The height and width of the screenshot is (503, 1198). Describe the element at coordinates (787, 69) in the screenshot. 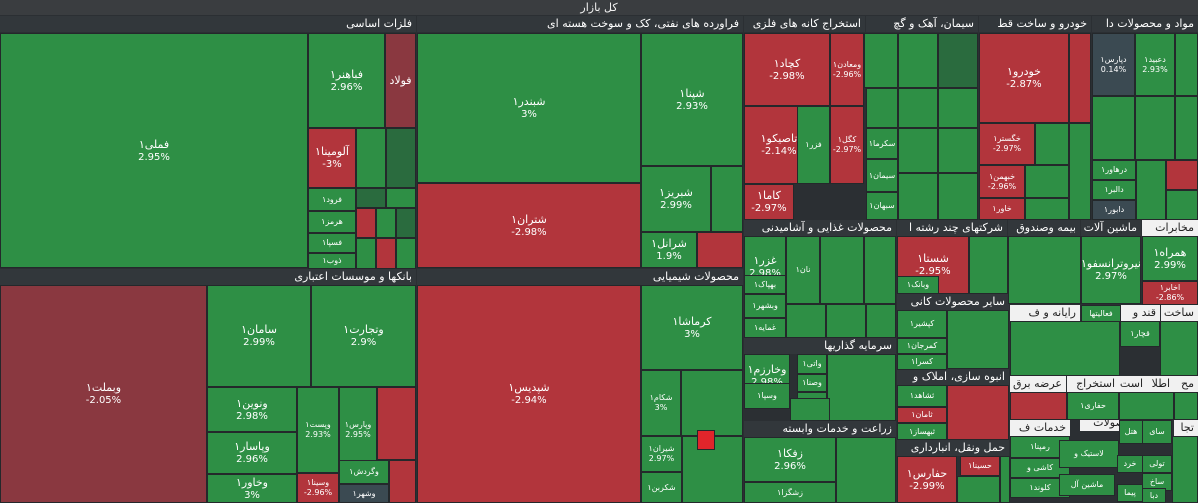

I see `treemap-cell-13: کچاد۱ -2.98%` at that location.